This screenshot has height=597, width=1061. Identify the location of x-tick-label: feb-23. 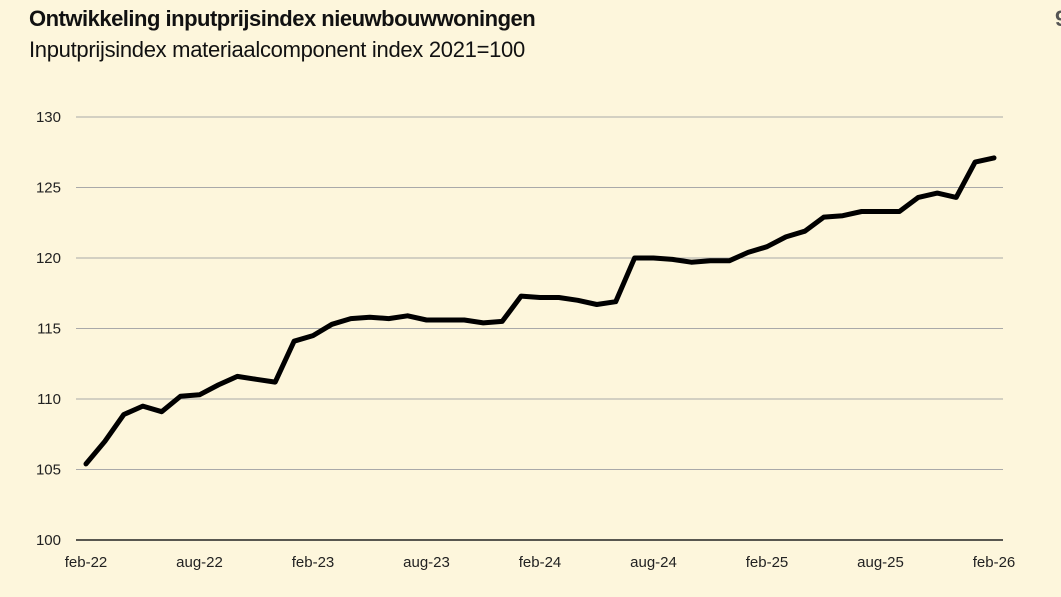
(313, 562).